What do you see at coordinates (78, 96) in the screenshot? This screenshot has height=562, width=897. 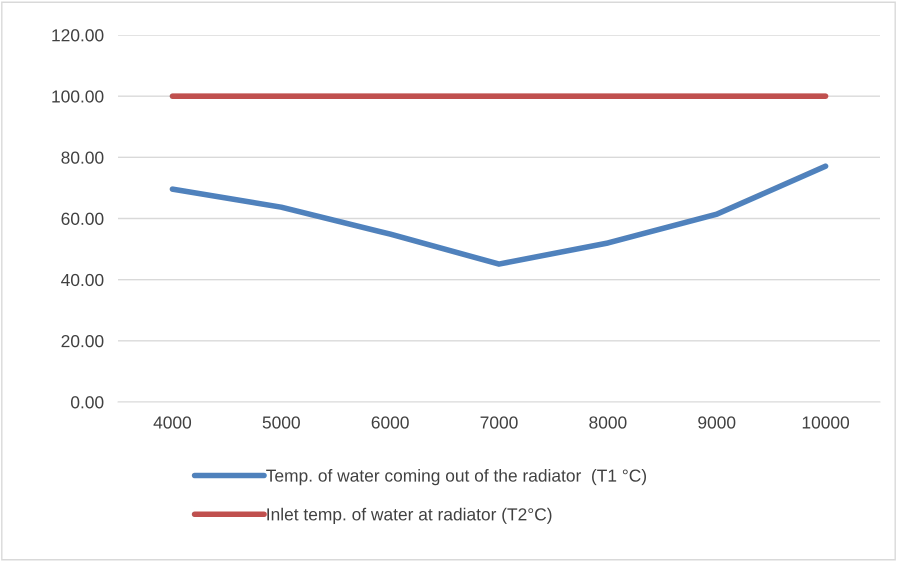 I see `y-tick-label: 100.00` at bounding box center [78, 96].